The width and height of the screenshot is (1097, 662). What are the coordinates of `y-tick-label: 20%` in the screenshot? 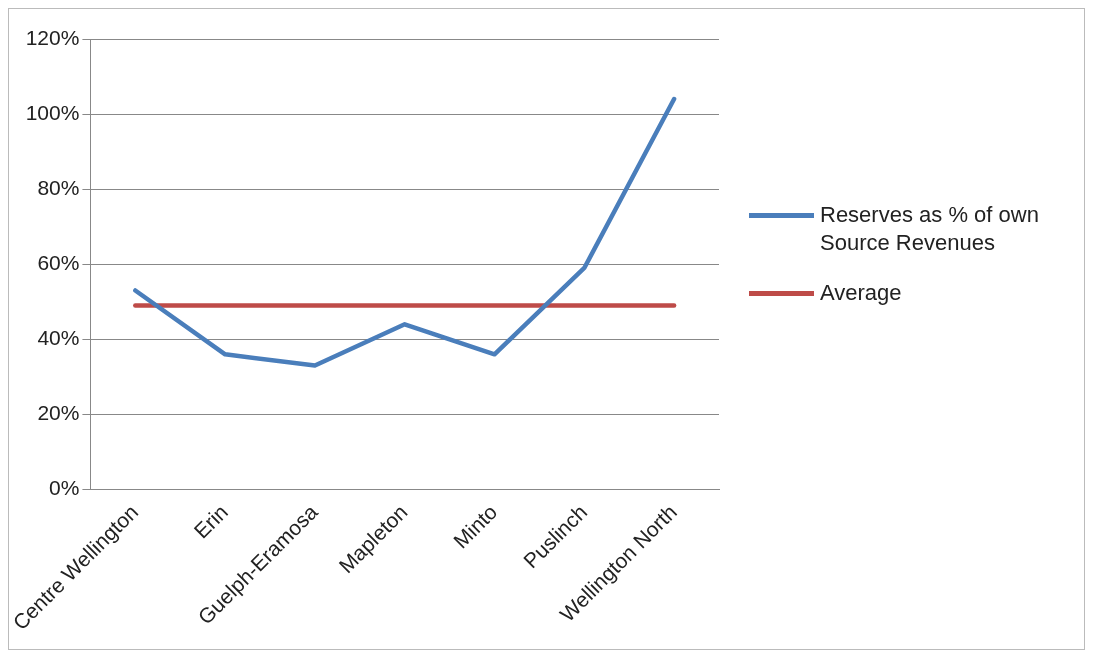 It's located at (58, 413).